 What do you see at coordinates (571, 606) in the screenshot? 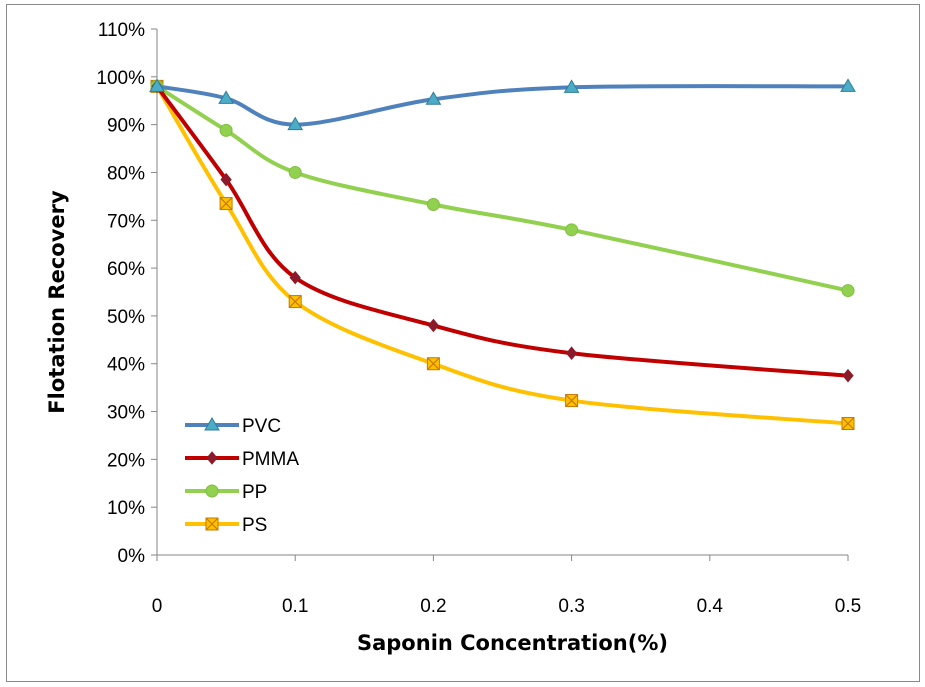
I see `x-tick-label: 0.3` at bounding box center [571, 606].